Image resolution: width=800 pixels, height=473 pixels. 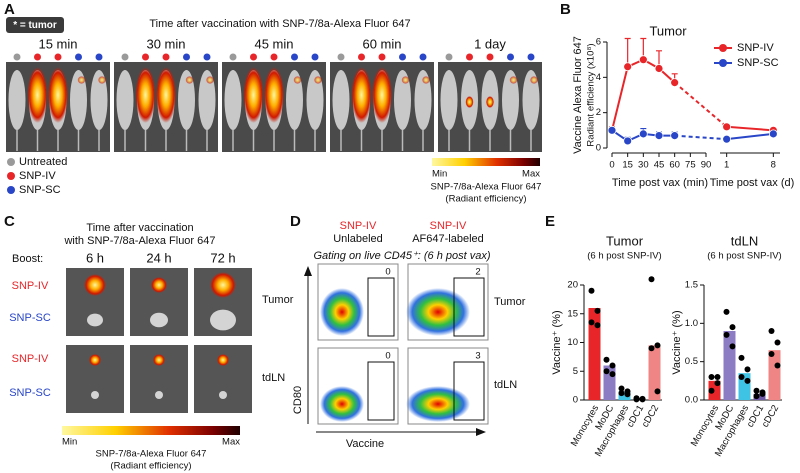 What do you see at coordinates (750, 128) in the screenshot?
I see `line` at bounding box center [750, 128].